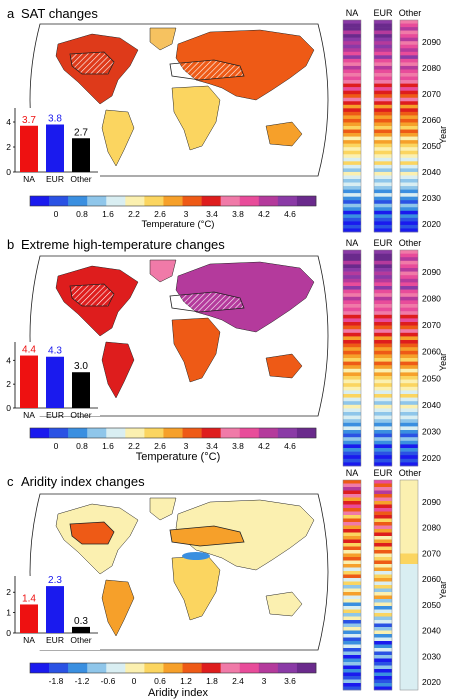  I want to click on colorbar-tick-label: 2.2, so click(134, 446).